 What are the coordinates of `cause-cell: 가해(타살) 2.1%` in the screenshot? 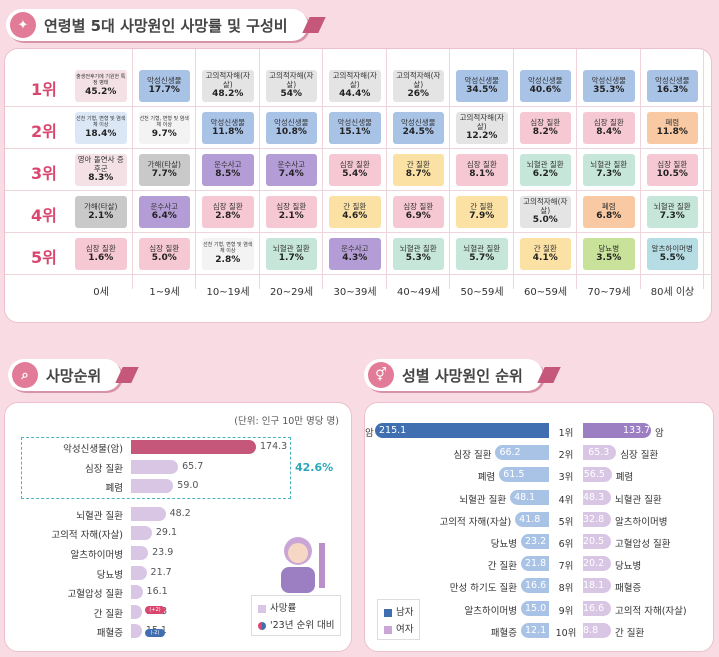 It's located at (101, 212).